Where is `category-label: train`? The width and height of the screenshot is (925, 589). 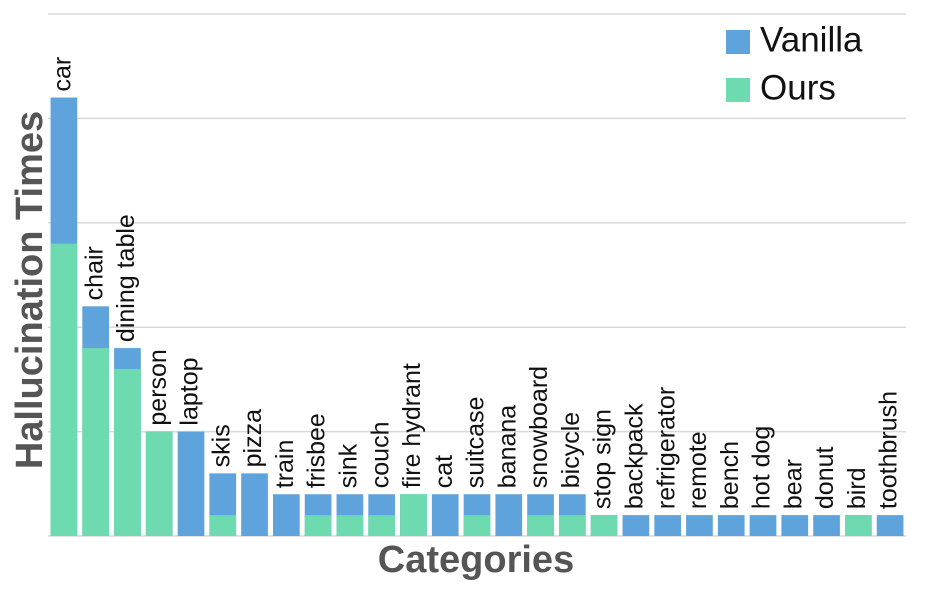 category-label: train is located at coordinates (285, 464).